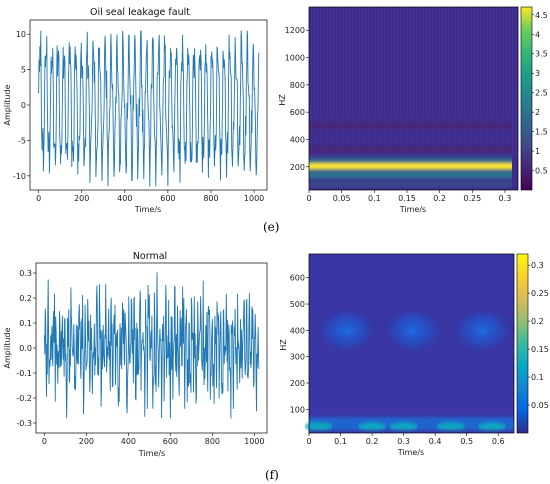  I want to click on x-tick-label: 0.4, so click(435, 441).